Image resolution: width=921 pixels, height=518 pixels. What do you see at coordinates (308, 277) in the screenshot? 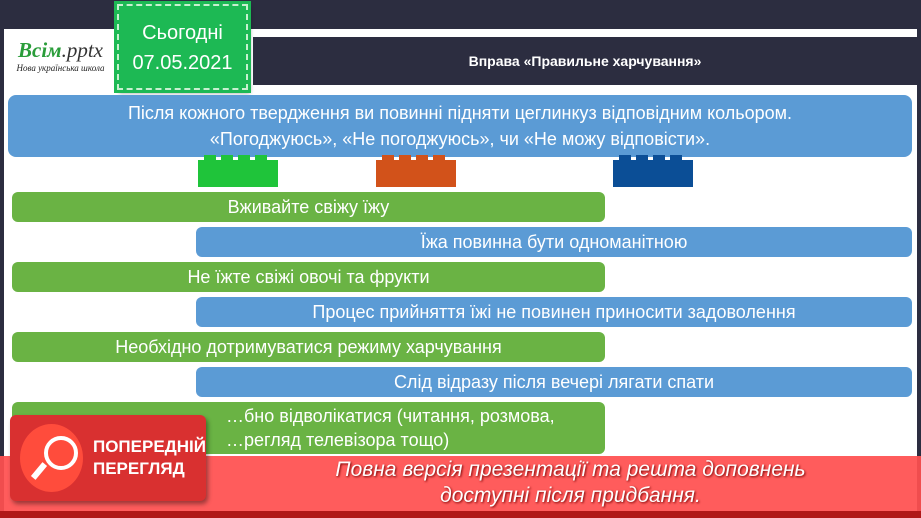
I see `statement-3: Не їжте свіжі овочі та фрукти` at bounding box center [308, 277].